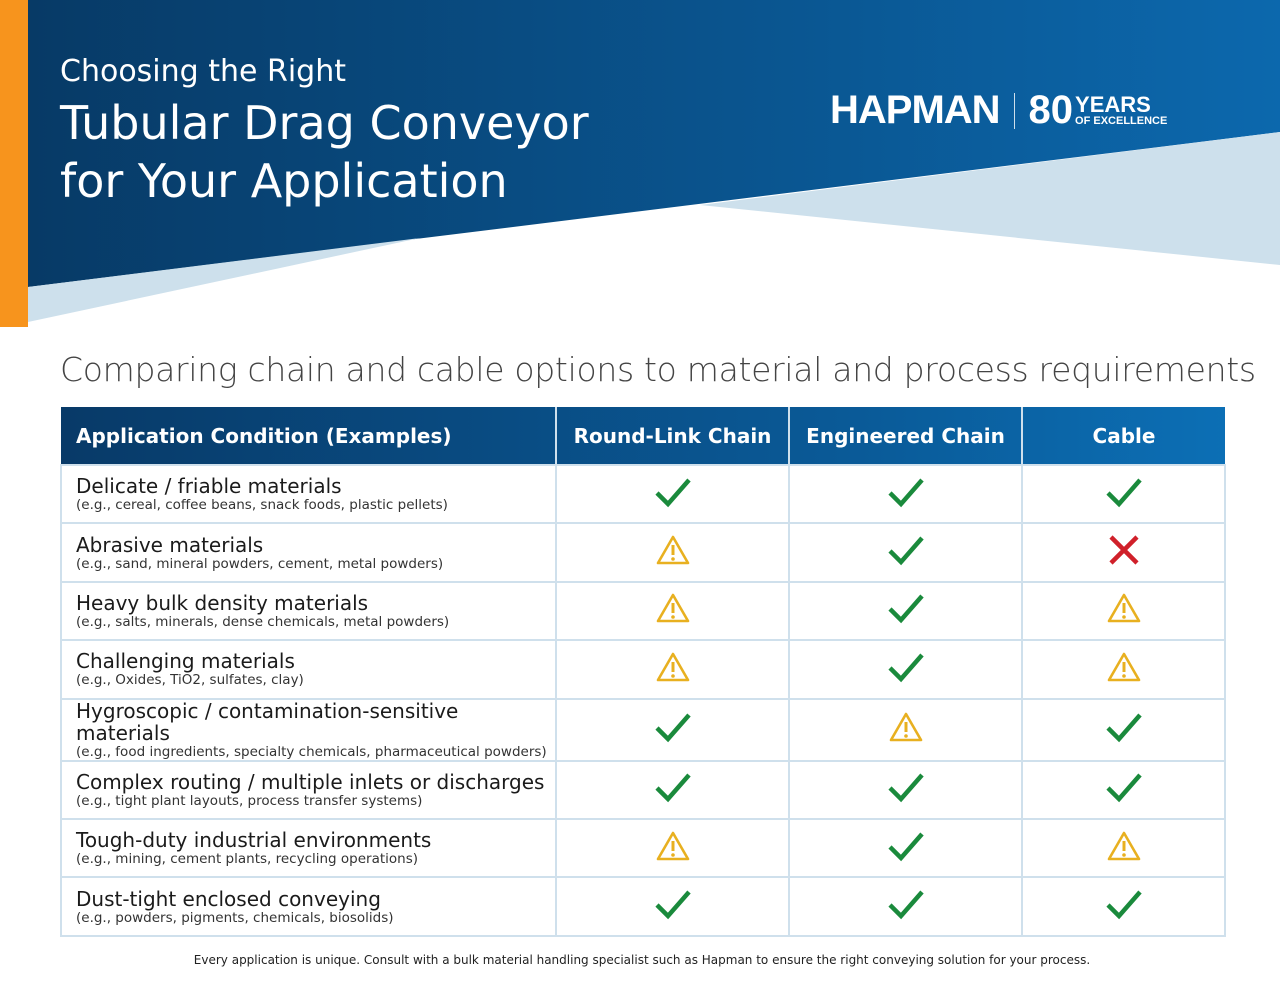 The height and width of the screenshot is (987, 1280). I want to click on hapman-logo: HAPMAN 80 YEARS OF EXCELLENCE, so click(998, 110).